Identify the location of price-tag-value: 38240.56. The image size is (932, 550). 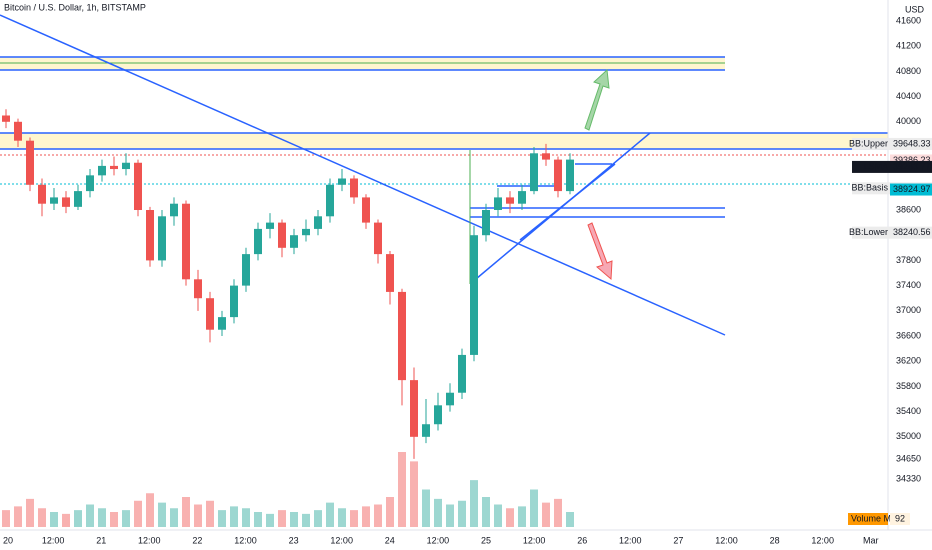
(912, 232).